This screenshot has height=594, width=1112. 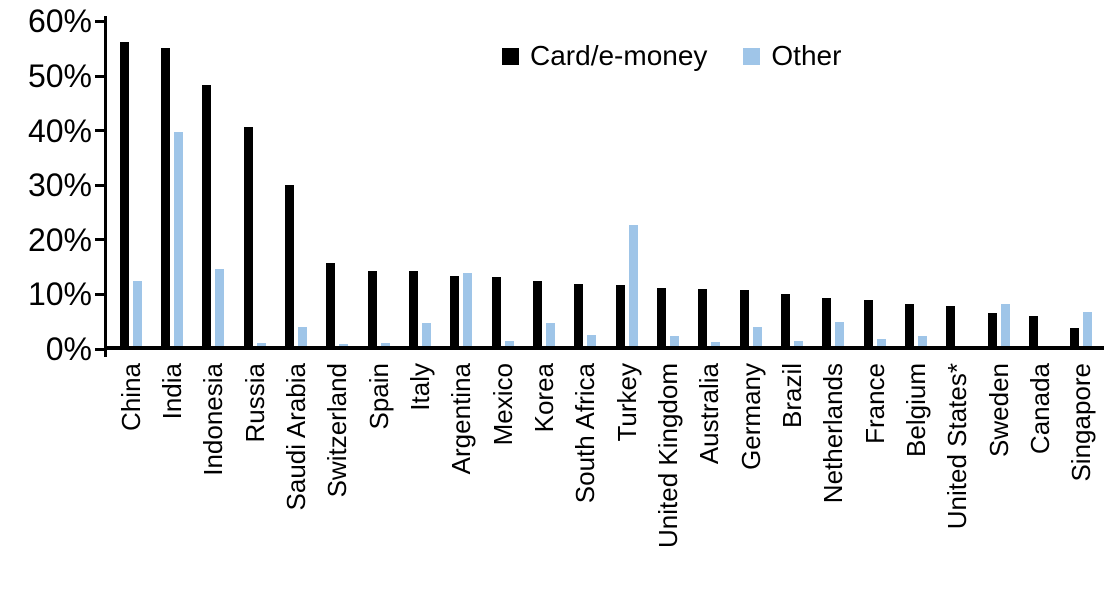 What do you see at coordinates (378, 396) in the screenshot?
I see `x-label-spain: Spain` at bounding box center [378, 396].